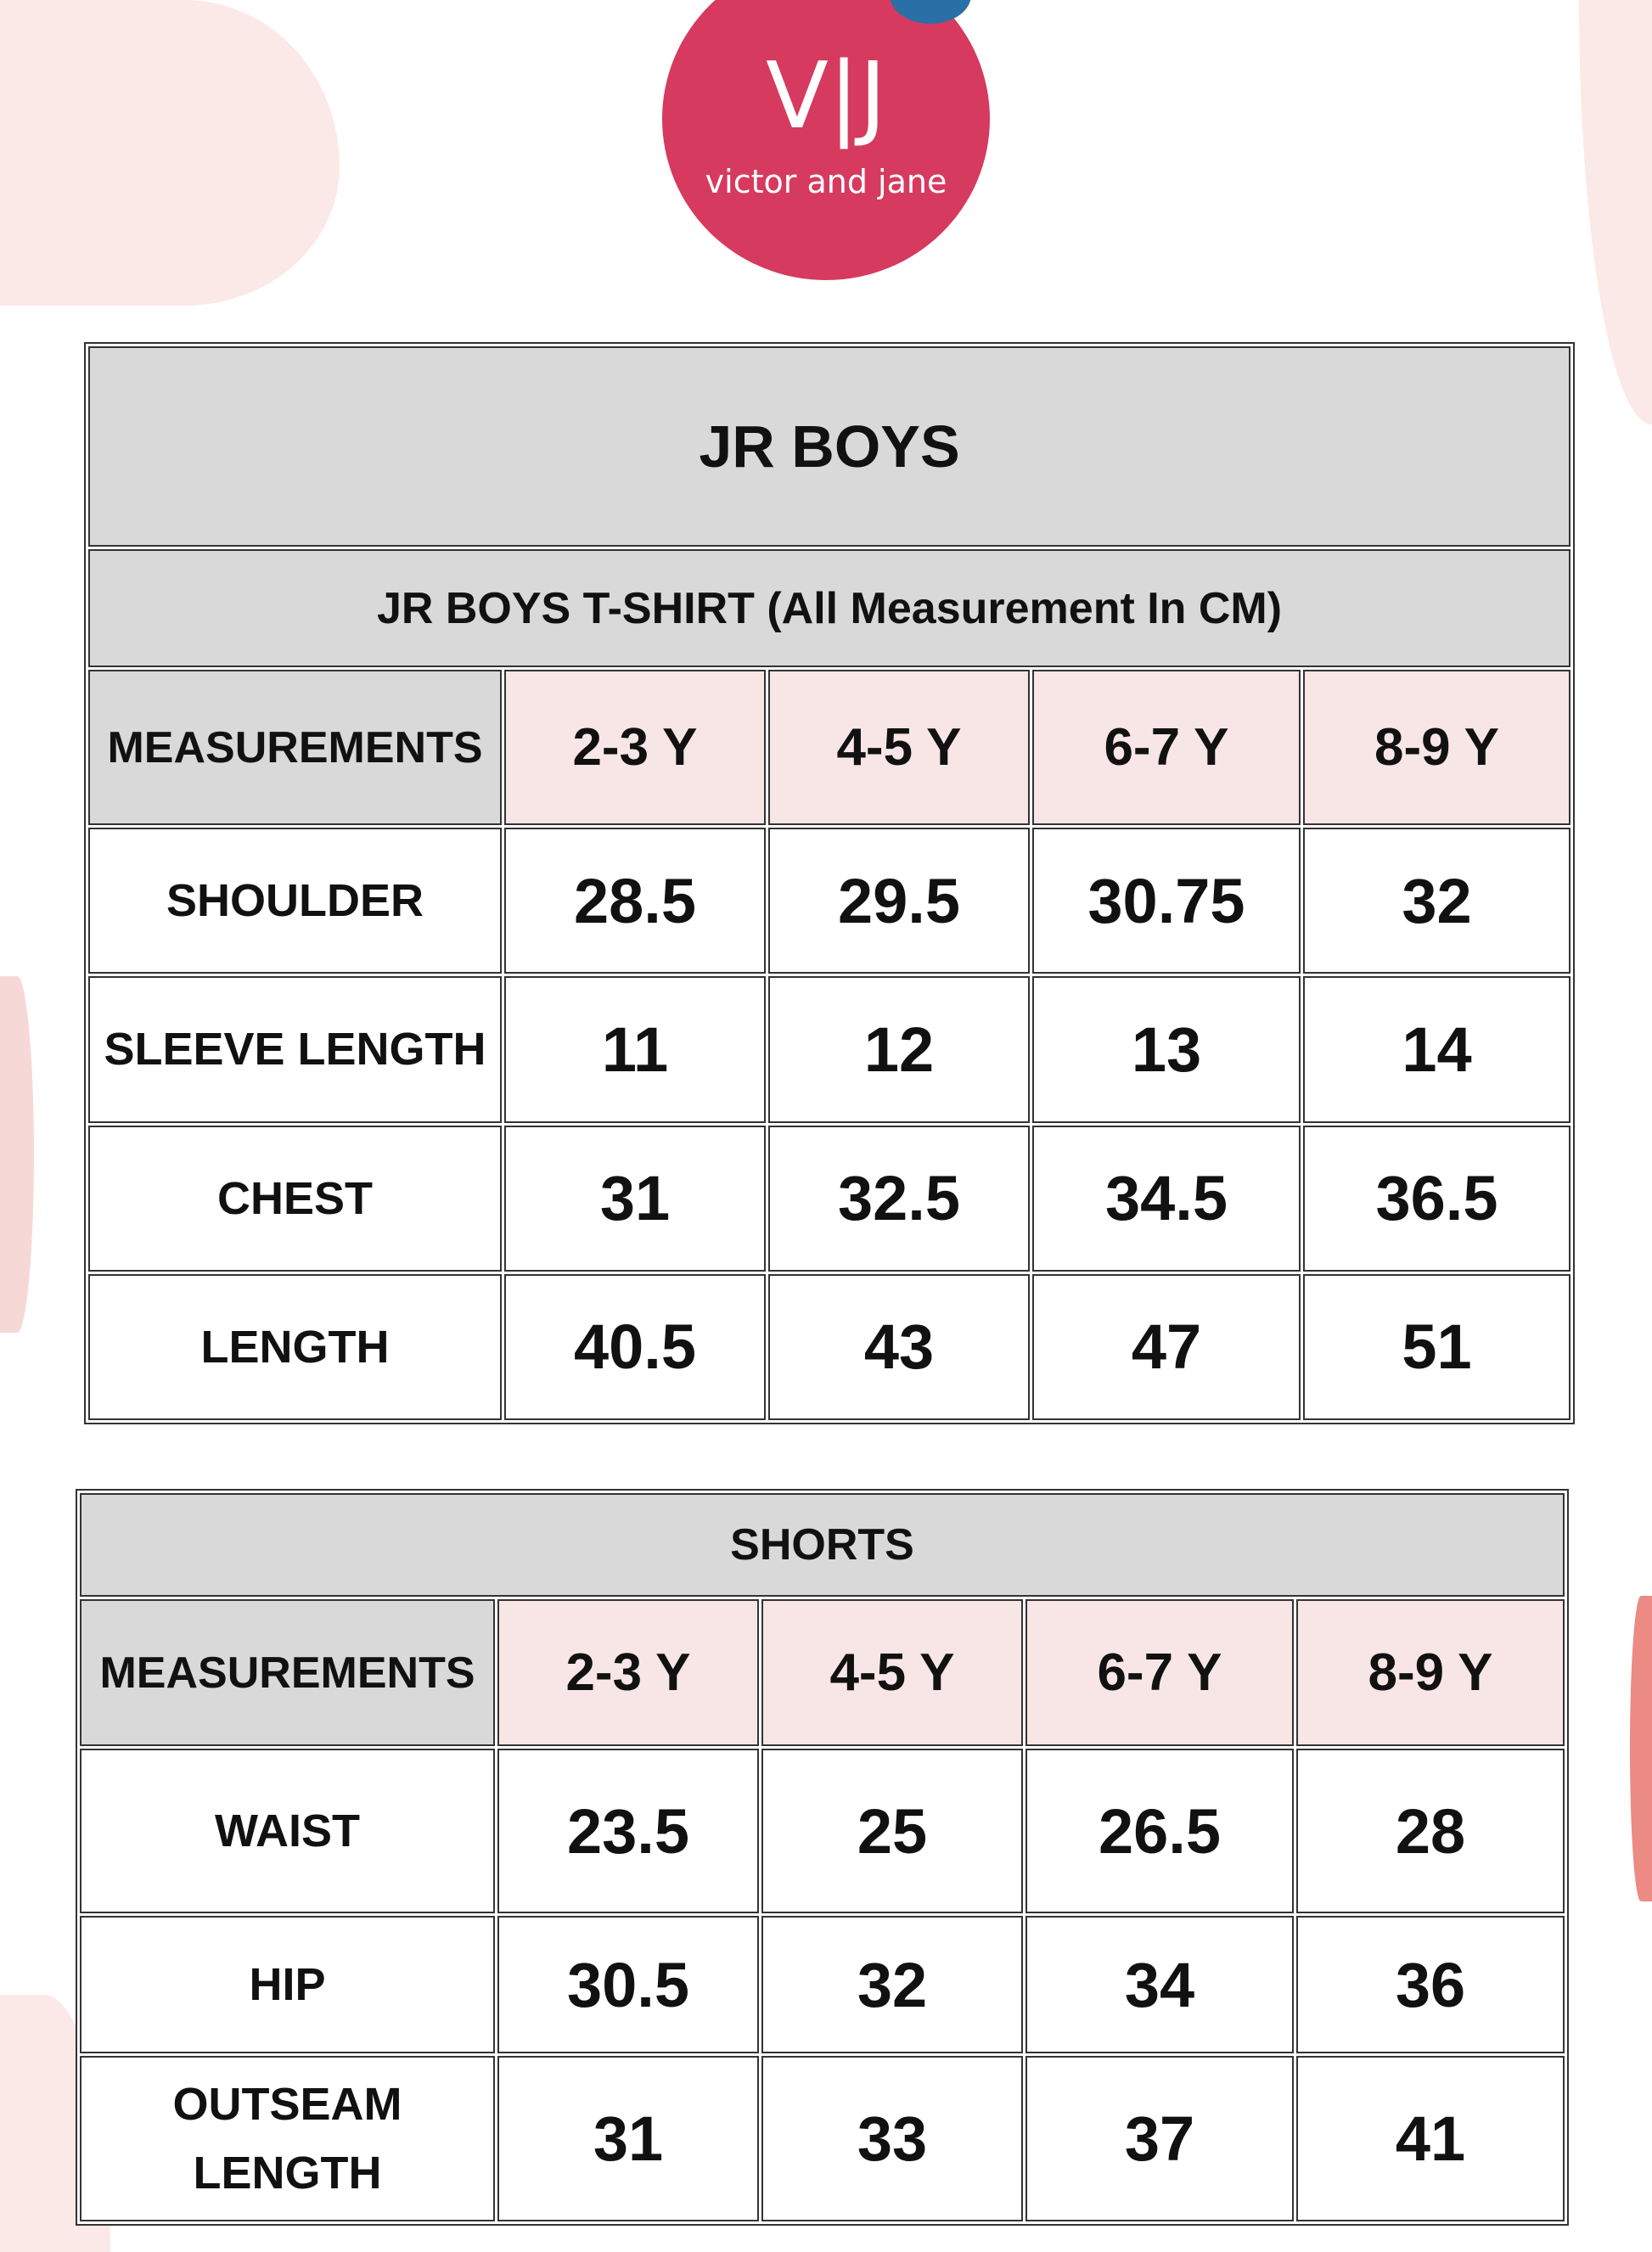  Describe the element at coordinates (1166, 1198) in the screenshot. I see `cell-value: 34.5` at that location.